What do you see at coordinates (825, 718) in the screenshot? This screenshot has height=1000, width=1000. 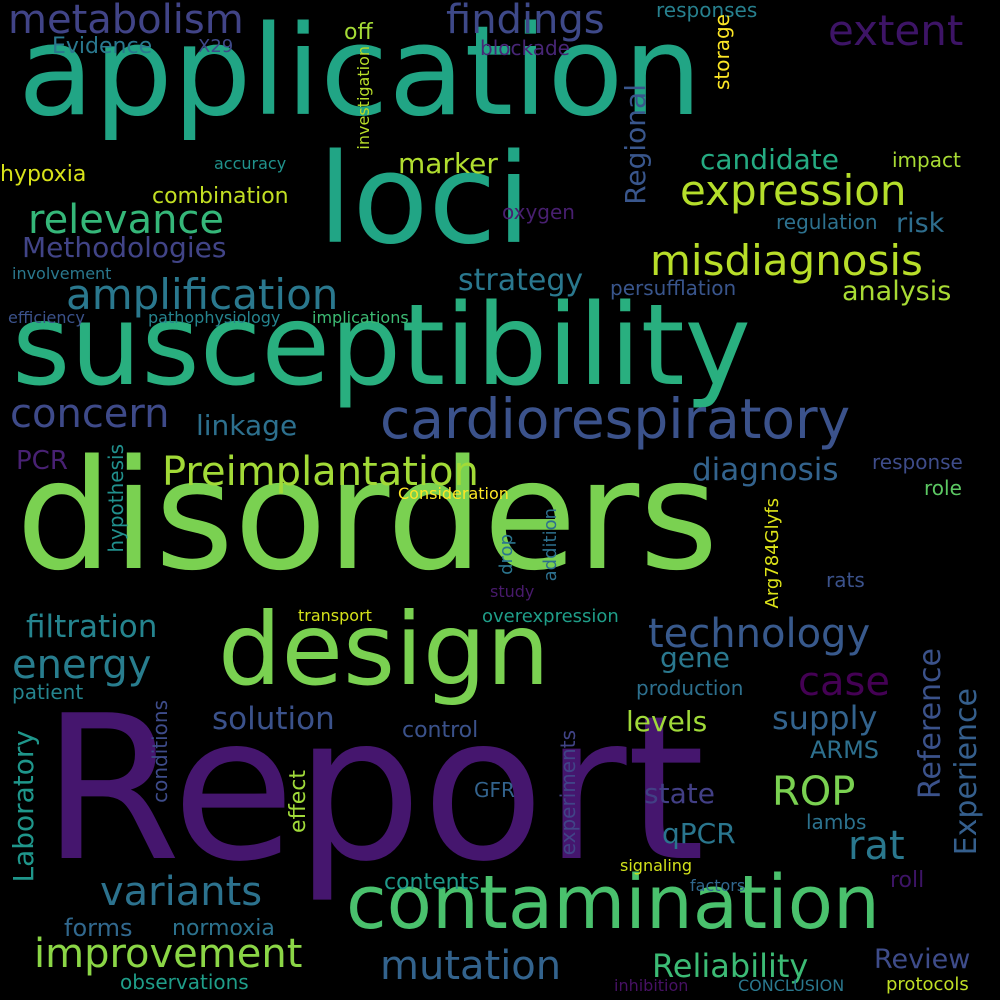 I see `word-supply: supply` at bounding box center [825, 718].